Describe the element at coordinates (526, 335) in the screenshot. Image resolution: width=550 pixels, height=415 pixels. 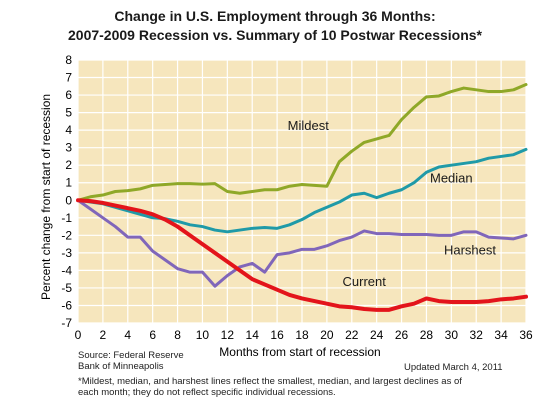
I see `x-tick-label: 36` at that location.